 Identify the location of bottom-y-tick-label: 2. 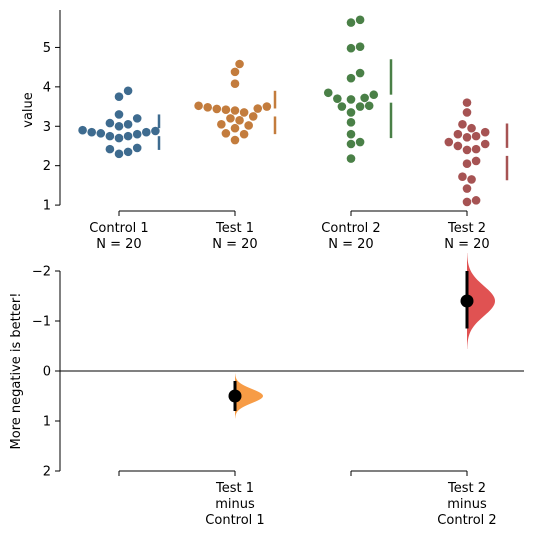
(47, 472).